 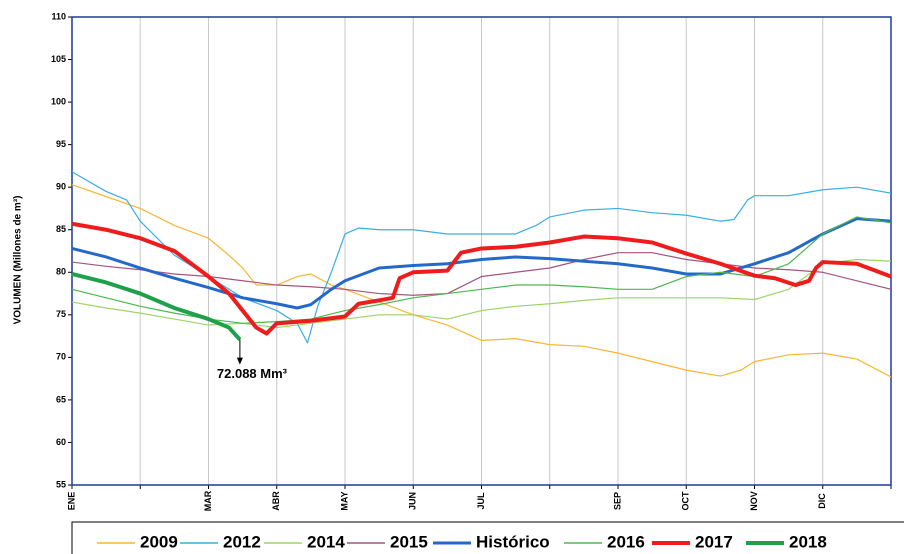 I want to click on annotation-arrowhead, so click(x=239, y=361).